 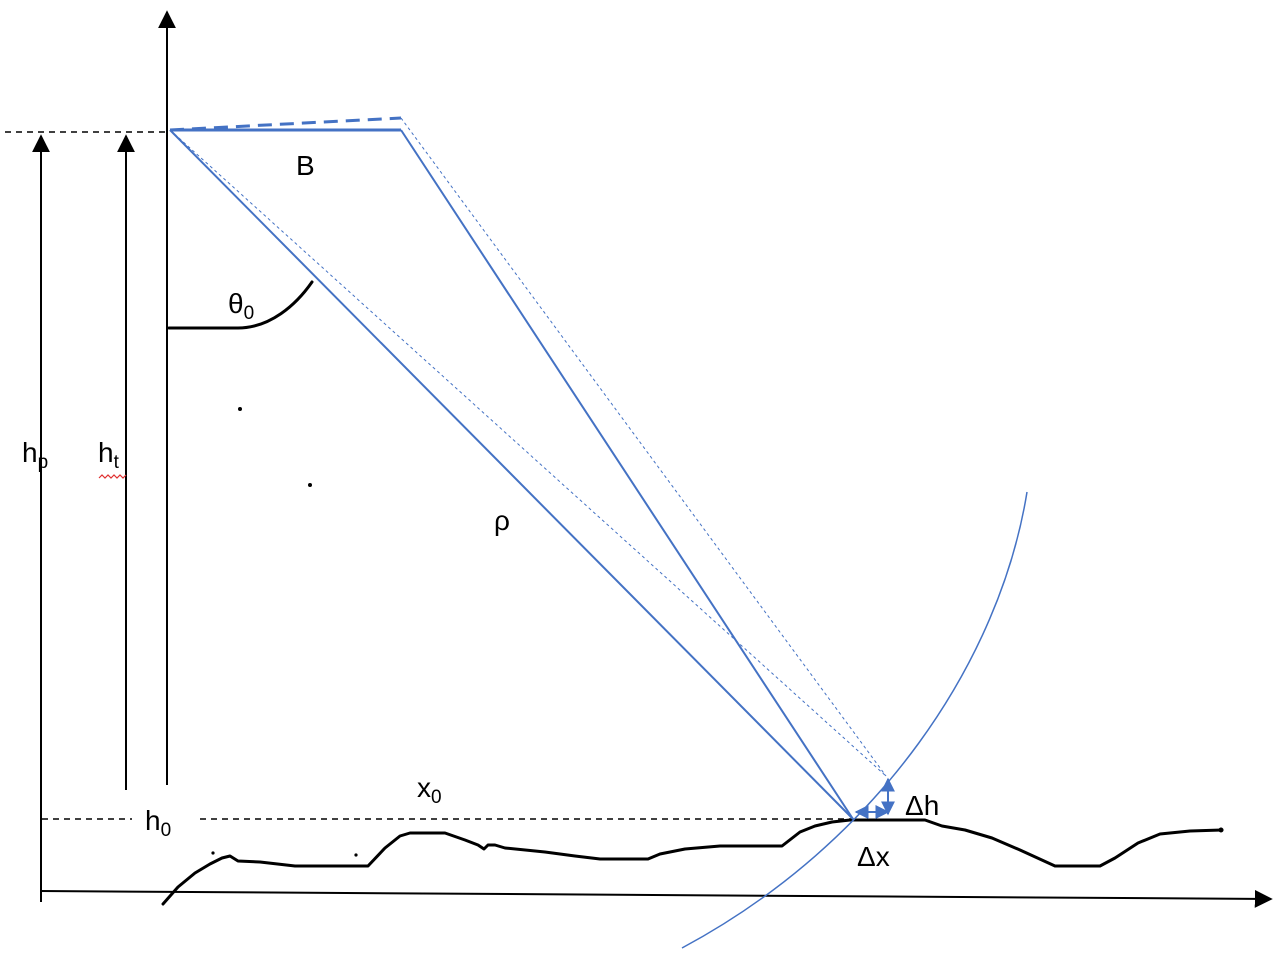 I want to click on look-angle-arc, so click(x=240, y=305).